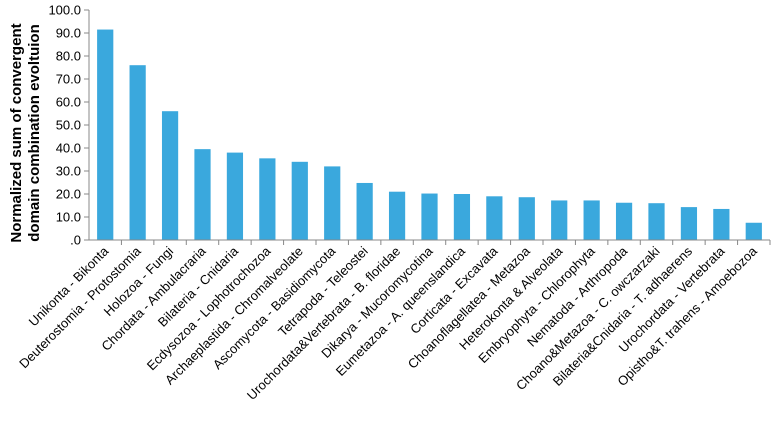 Image resolution: width=777 pixels, height=442 pixels. What do you see at coordinates (68, 102) in the screenshot?
I see `y-tick-label: 60.0` at bounding box center [68, 102].